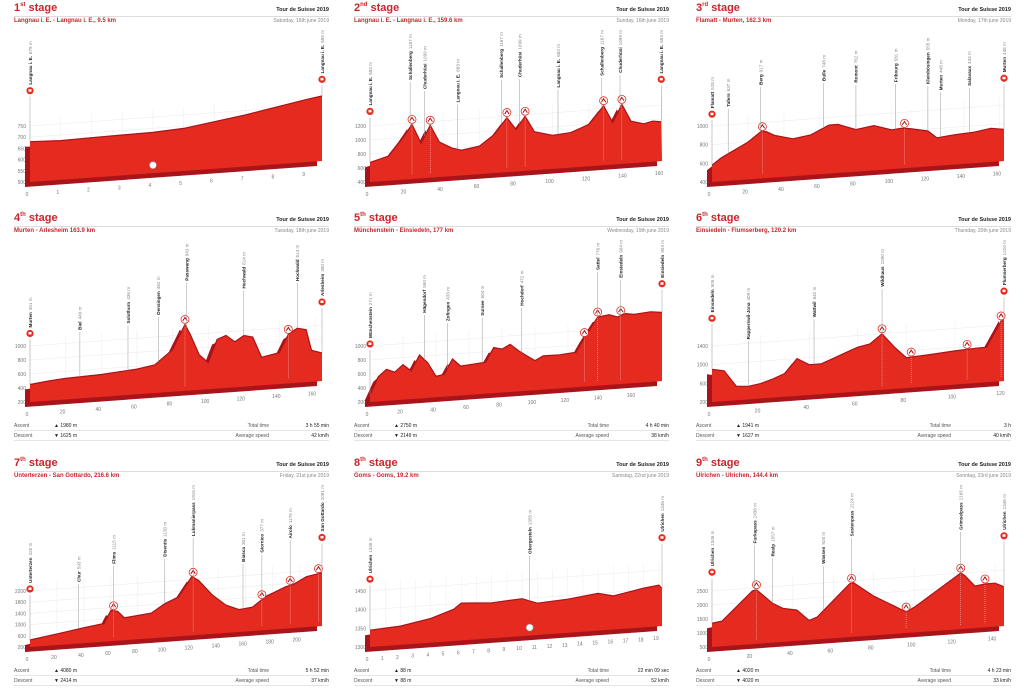 This screenshot has height=692, width=1024. Describe the element at coordinates (457, 65) in the screenshot. I see `waypoint-altitude: 683 m` at that location.